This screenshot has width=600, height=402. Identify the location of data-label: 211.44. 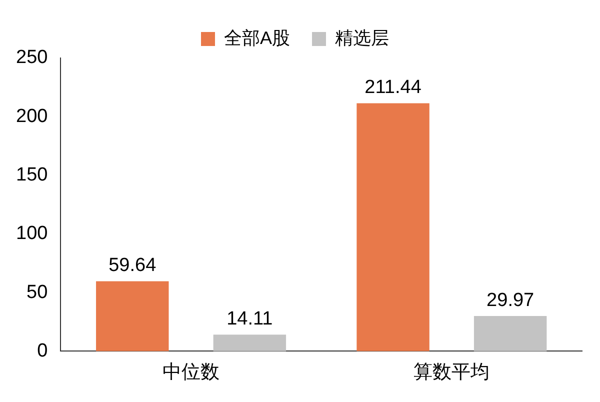
(393, 87).